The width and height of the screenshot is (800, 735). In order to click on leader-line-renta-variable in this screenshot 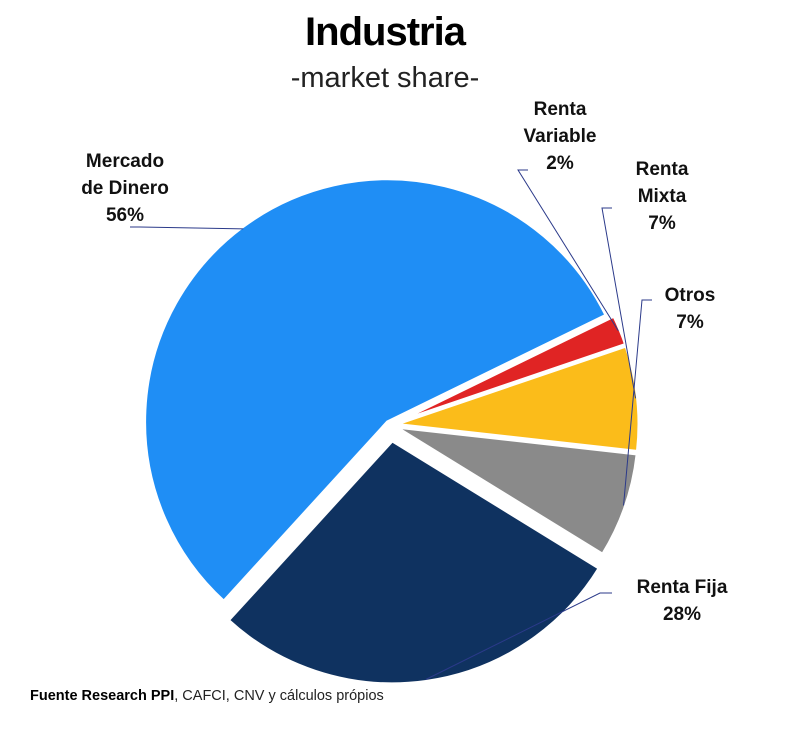, I will do `click(568, 250)`.